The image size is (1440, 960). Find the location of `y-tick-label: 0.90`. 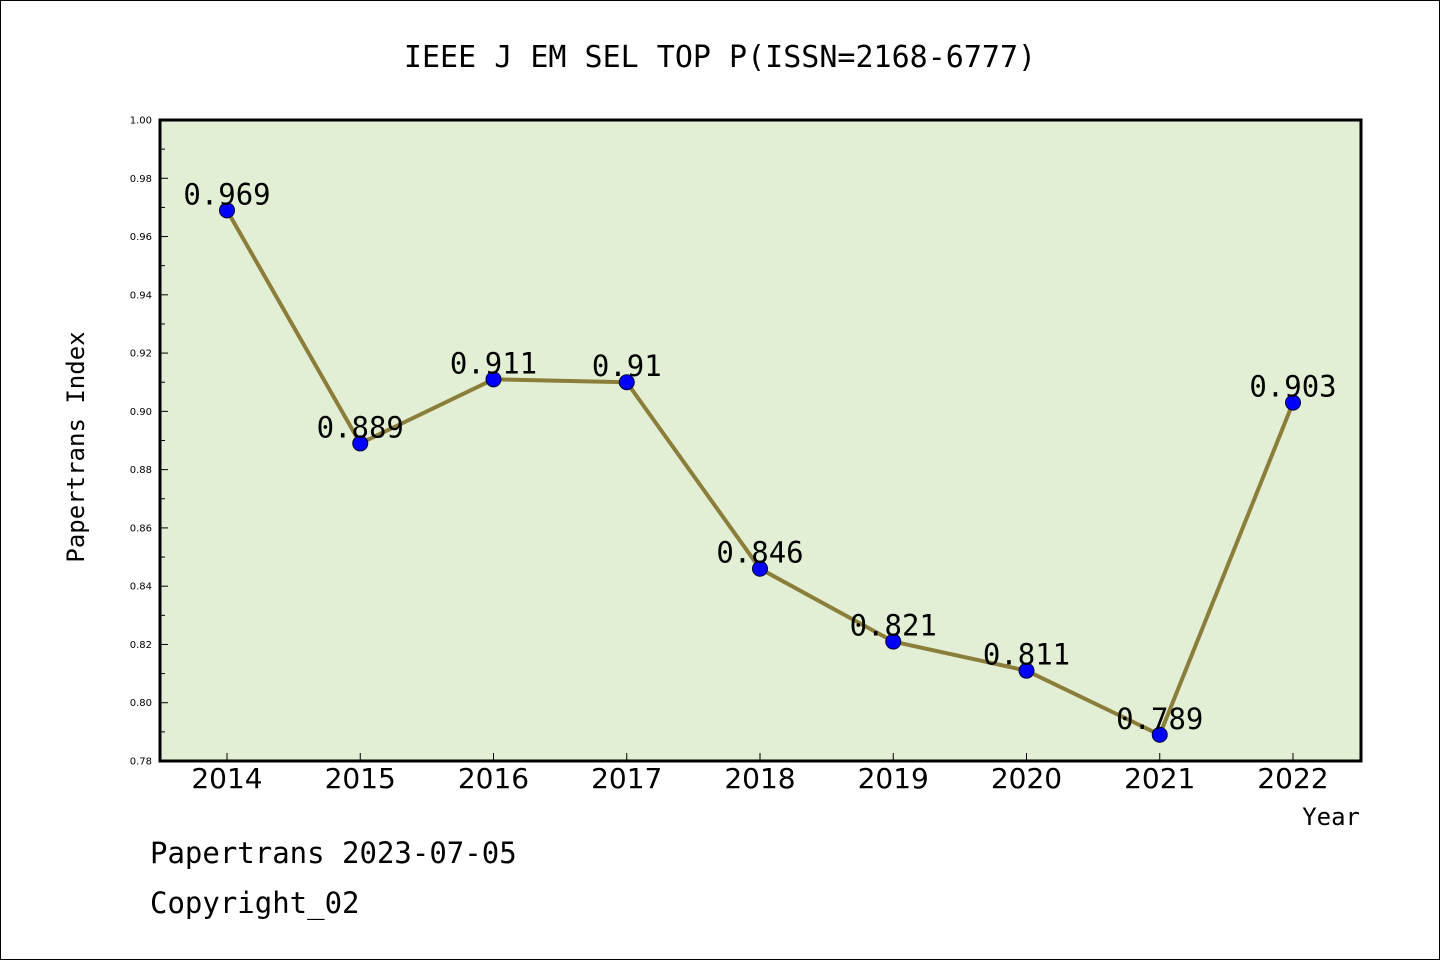

y-tick-label: 0.90 is located at coordinates (141, 412).